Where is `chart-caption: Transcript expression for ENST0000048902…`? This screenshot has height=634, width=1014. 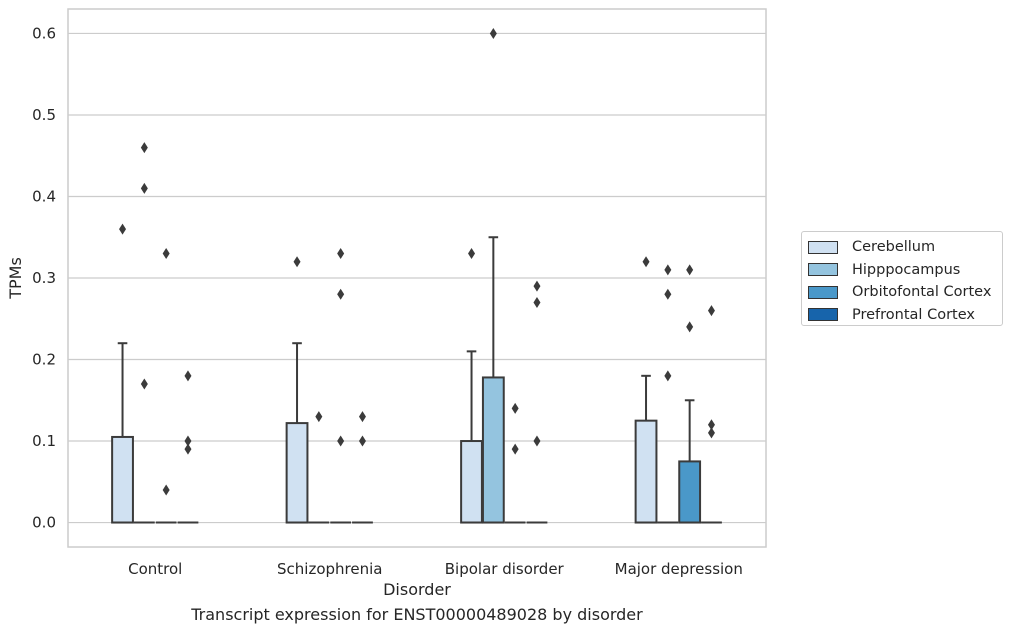 chart-caption: Transcript expression for ENST0000048902… is located at coordinates (417, 614).